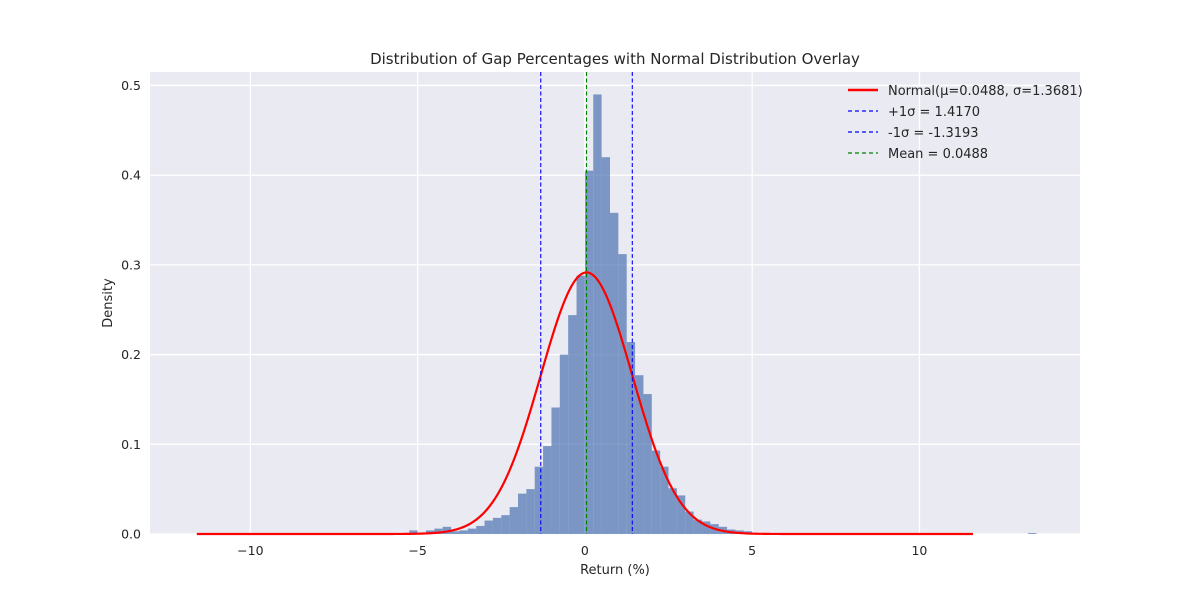 The image size is (1200, 604). Describe the element at coordinates (938, 154) in the screenshot. I see `legend-label-mean: Mean = 0.0488` at that location.